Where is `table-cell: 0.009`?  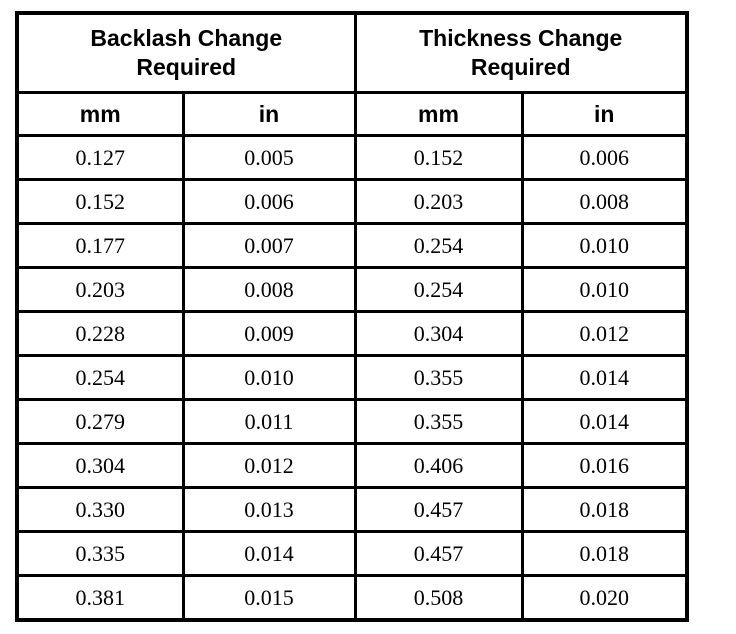 table-cell: 0.009 is located at coordinates (269, 333).